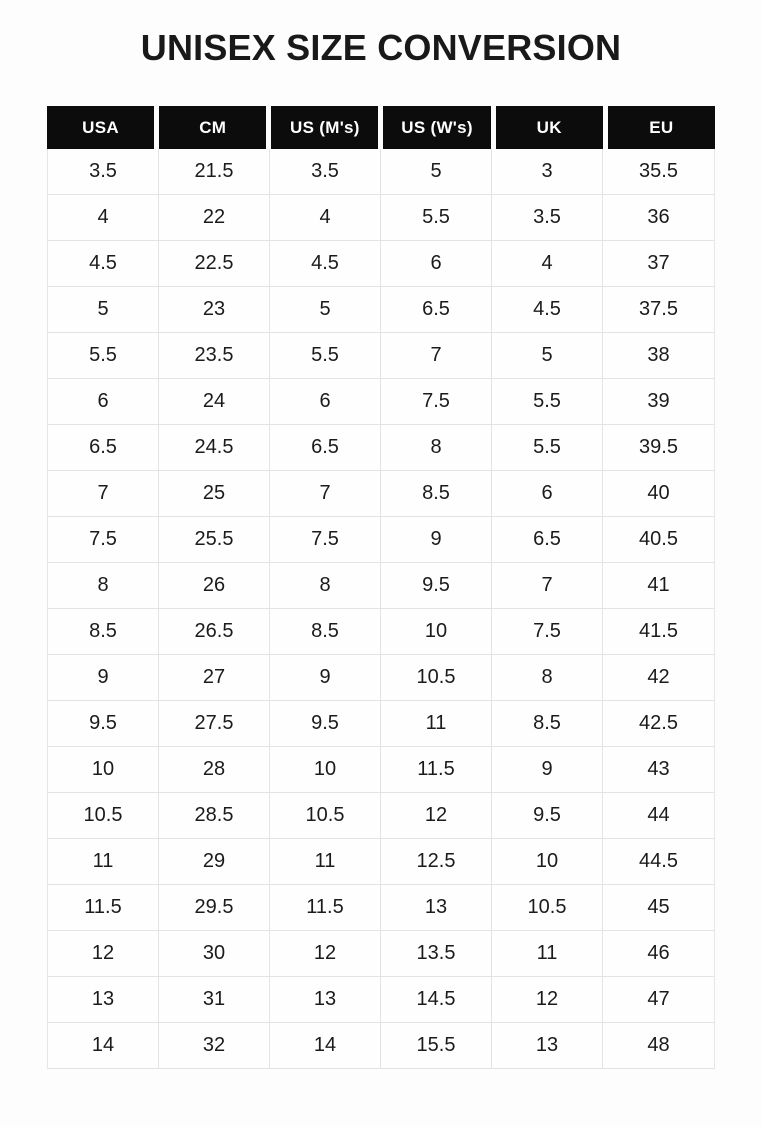 This screenshot has width=762, height=1127. I want to click on table-row: 8.5 26.5 8.5 10 7.5 41.5, so click(381, 632).